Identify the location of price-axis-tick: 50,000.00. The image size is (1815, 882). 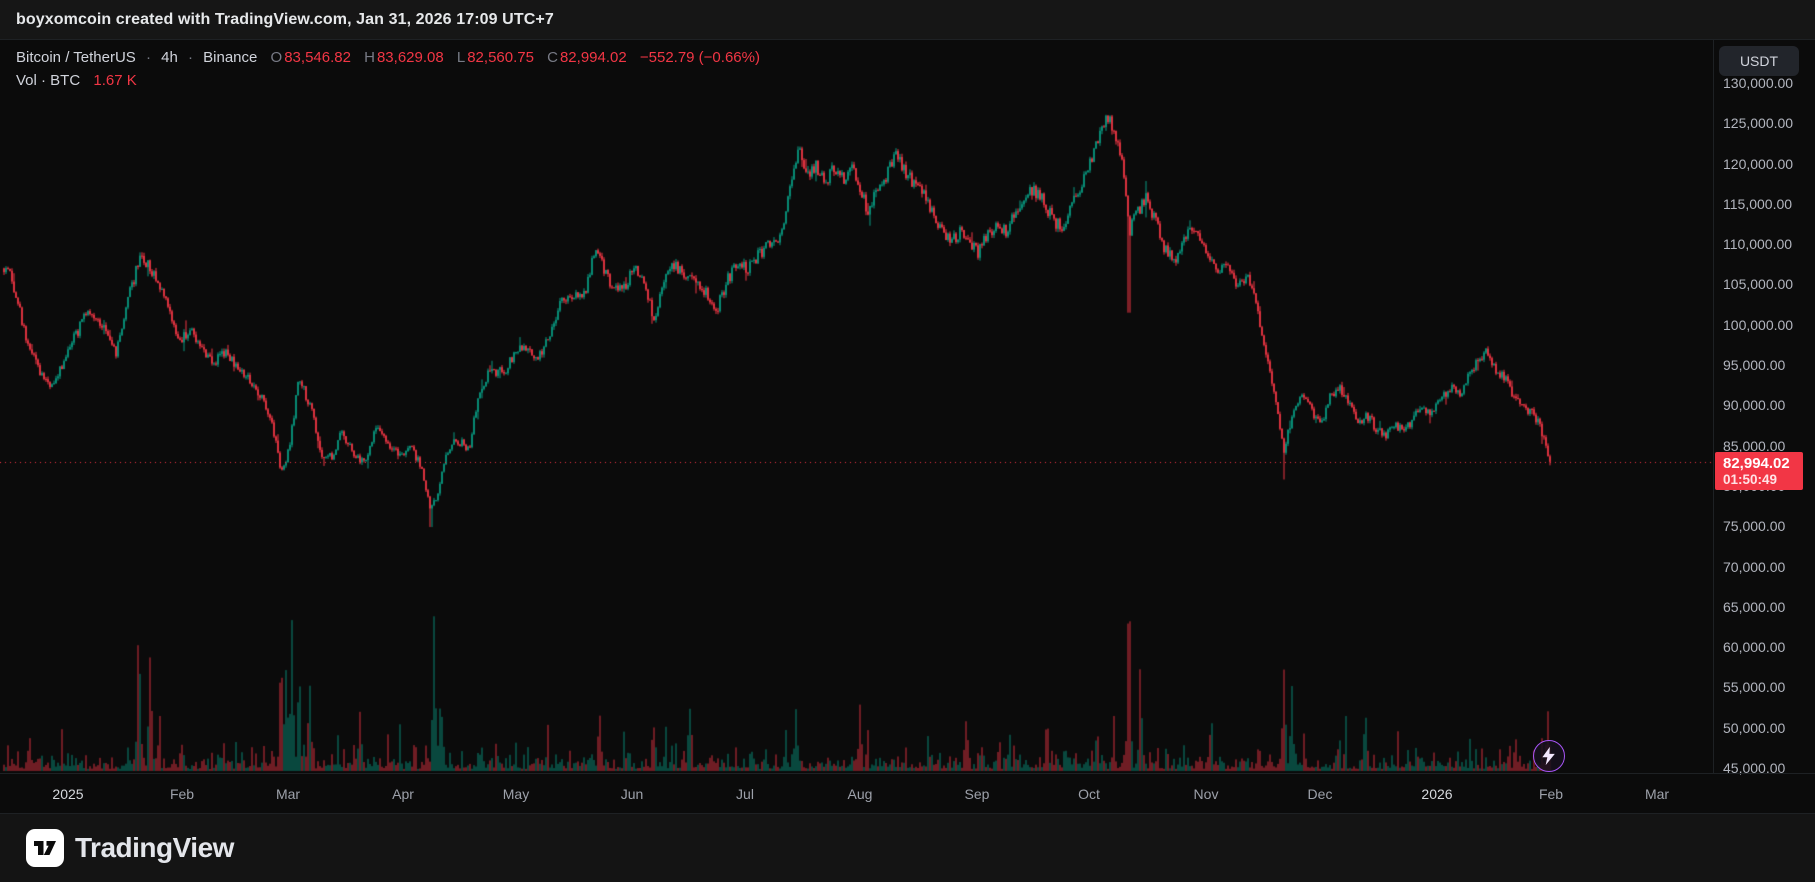
(1754, 727).